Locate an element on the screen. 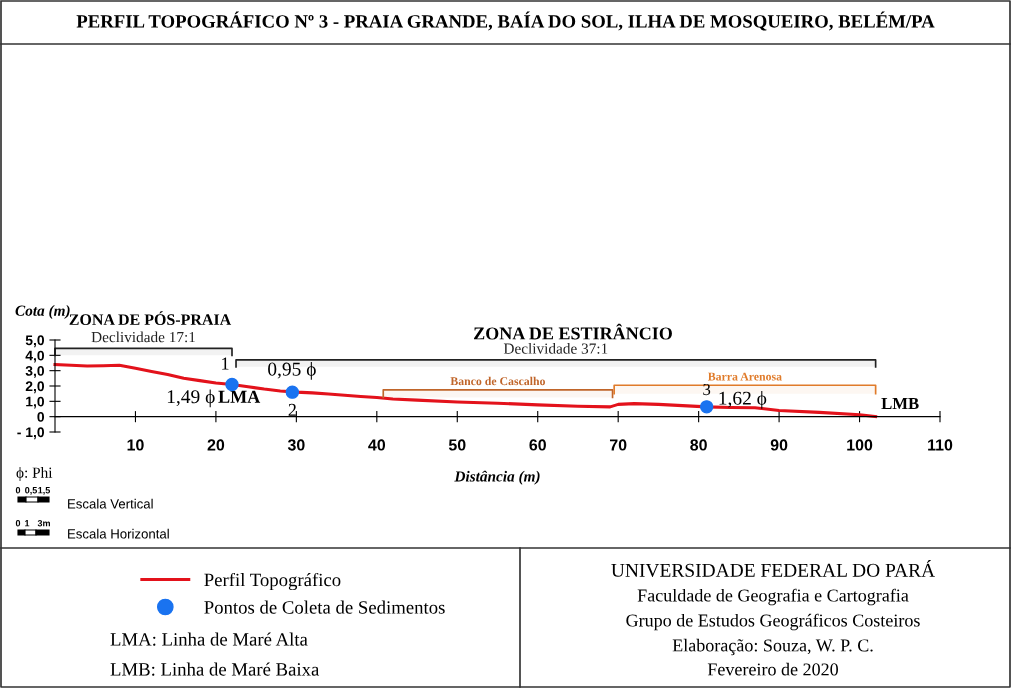 The width and height of the screenshot is (1011, 688). x-tick-label: 90 is located at coordinates (779, 445).